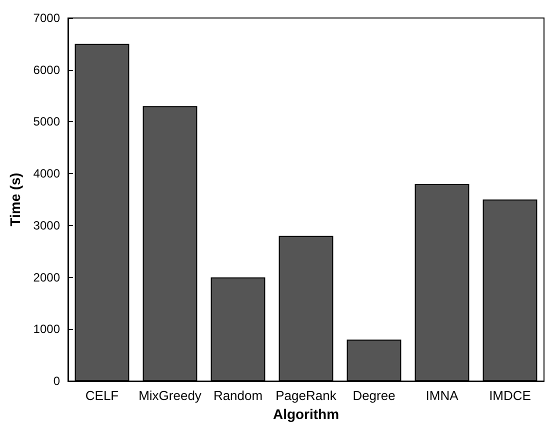 The height and width of the screenshot is (426, 549). What do you see at coordinates (170, 396) in the screenshot?
I see `x-tick-label: MixGreedy` at bounding box center [170, 396].